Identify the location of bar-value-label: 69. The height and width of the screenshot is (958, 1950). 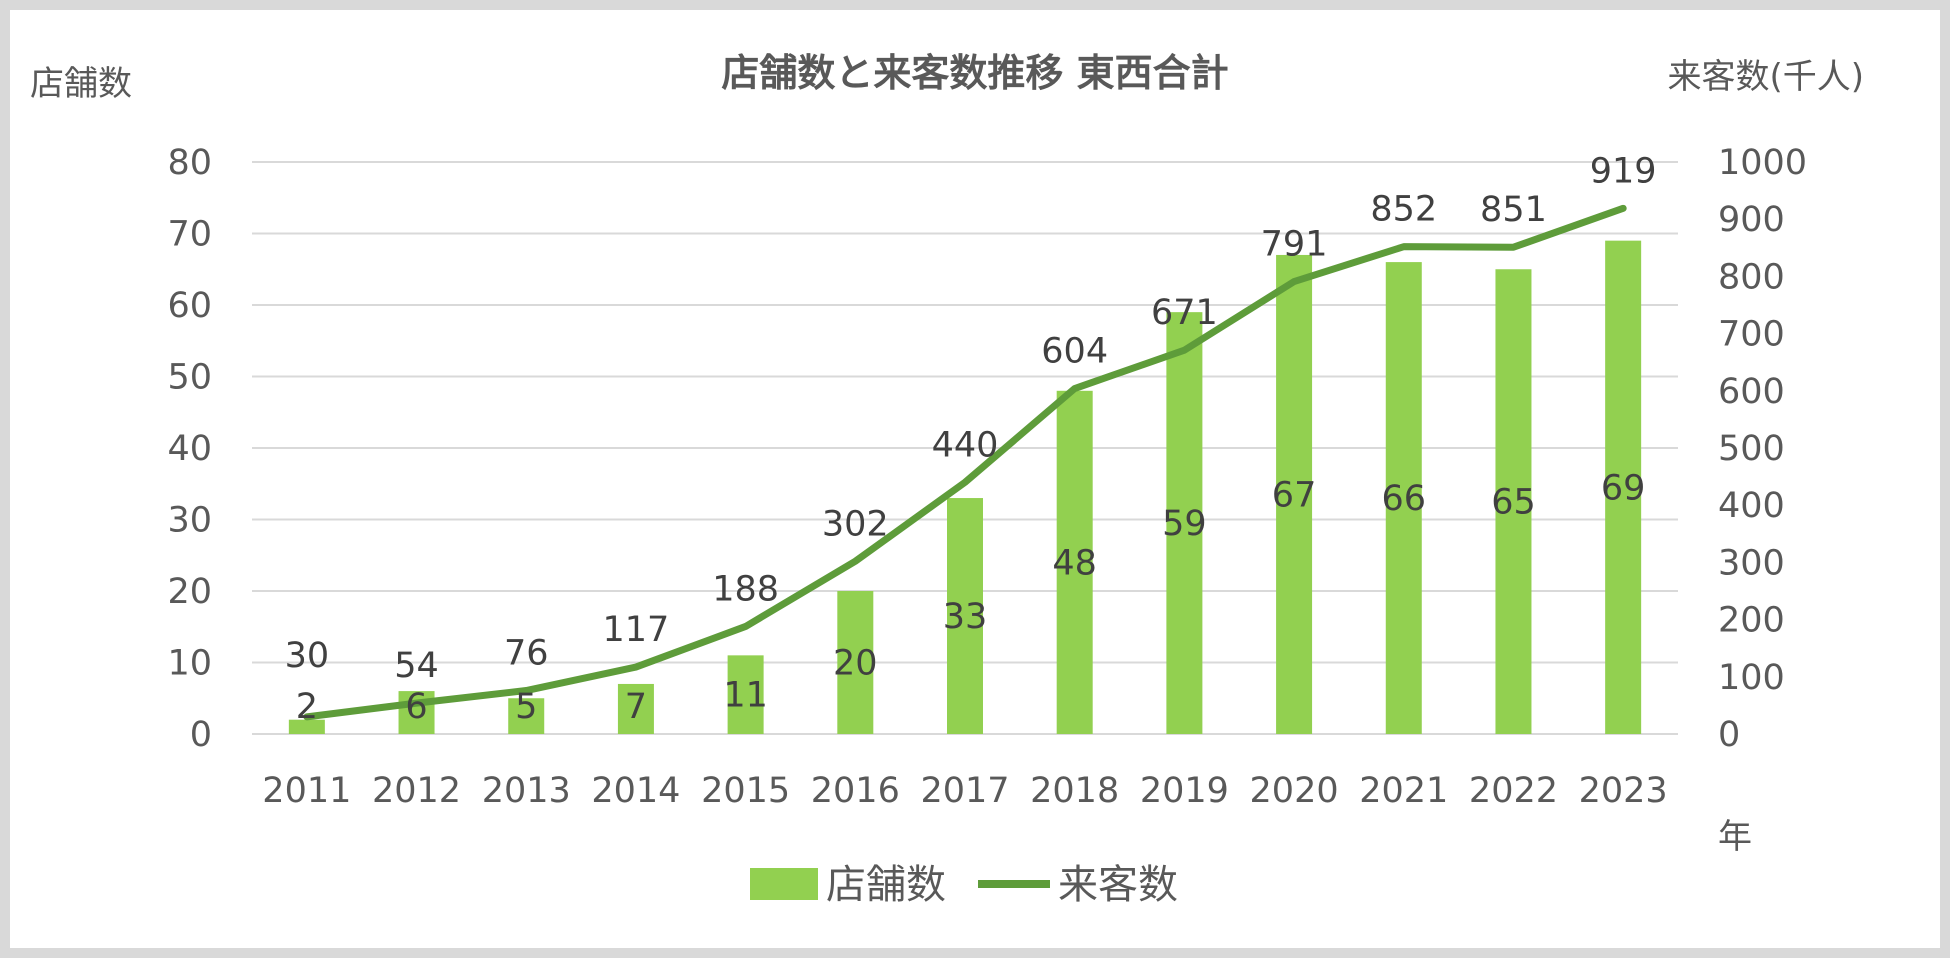
(1623, 488).